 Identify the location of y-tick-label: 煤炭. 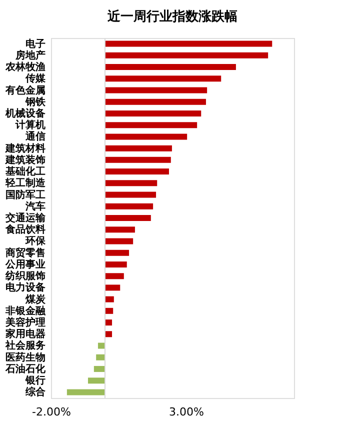
(35, 299).